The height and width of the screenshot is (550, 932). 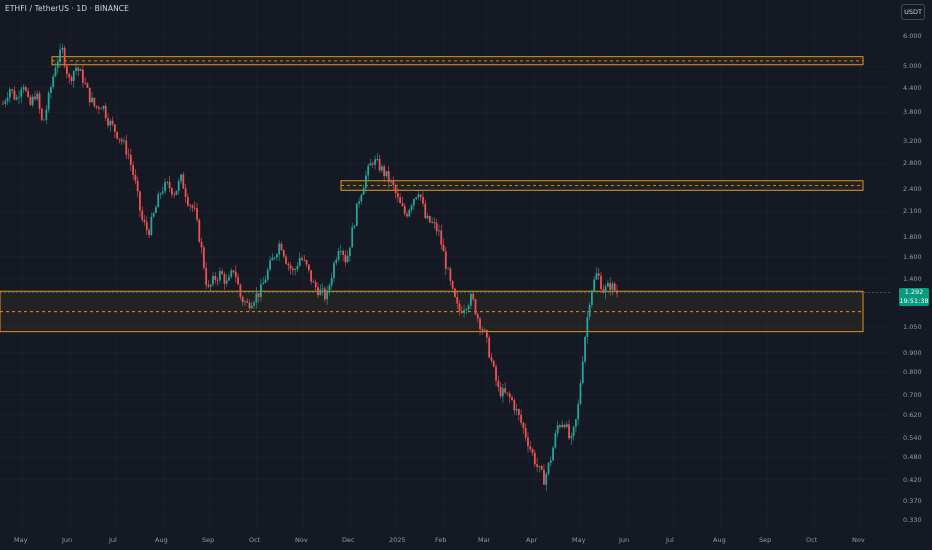 What do you see at coordinates (913, 12) in the screenshot?
I see `currency-button: USDT` at bounding box center [913, 12].